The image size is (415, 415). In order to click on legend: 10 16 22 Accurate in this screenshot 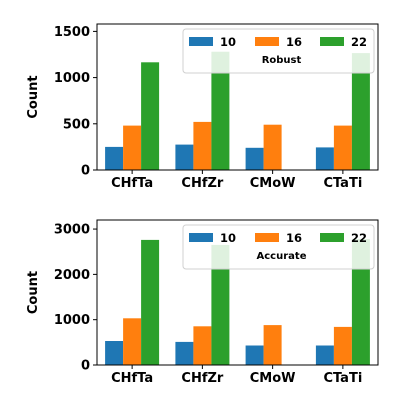, I will do `click(278, 247)`.